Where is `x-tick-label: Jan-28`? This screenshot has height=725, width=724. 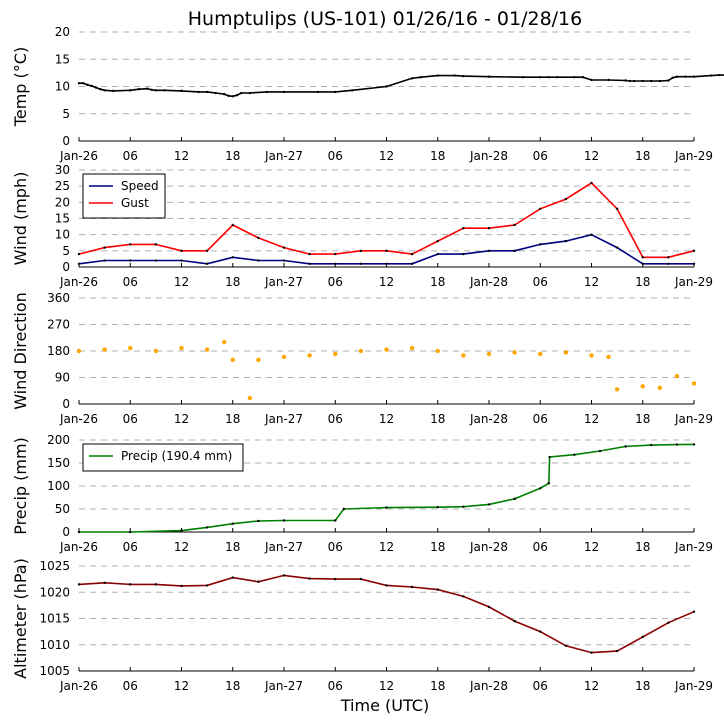 x-tick-label: Jan-28 is located at coordinates (488, 686).